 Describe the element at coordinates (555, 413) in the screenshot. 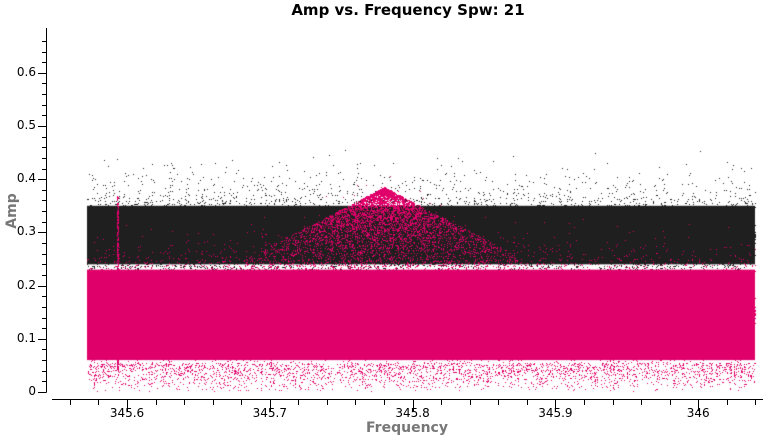

I see `x-tick-label: 345.9` at that location.